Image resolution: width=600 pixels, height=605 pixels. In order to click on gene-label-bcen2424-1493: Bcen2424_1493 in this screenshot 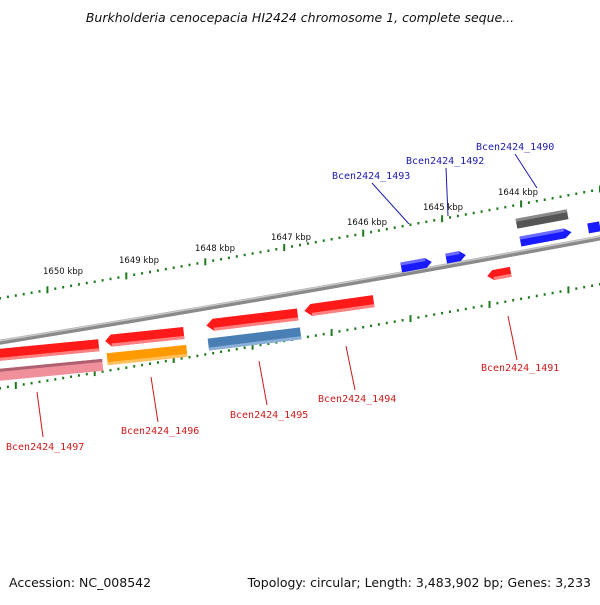, I will do `click(371, 176)`.